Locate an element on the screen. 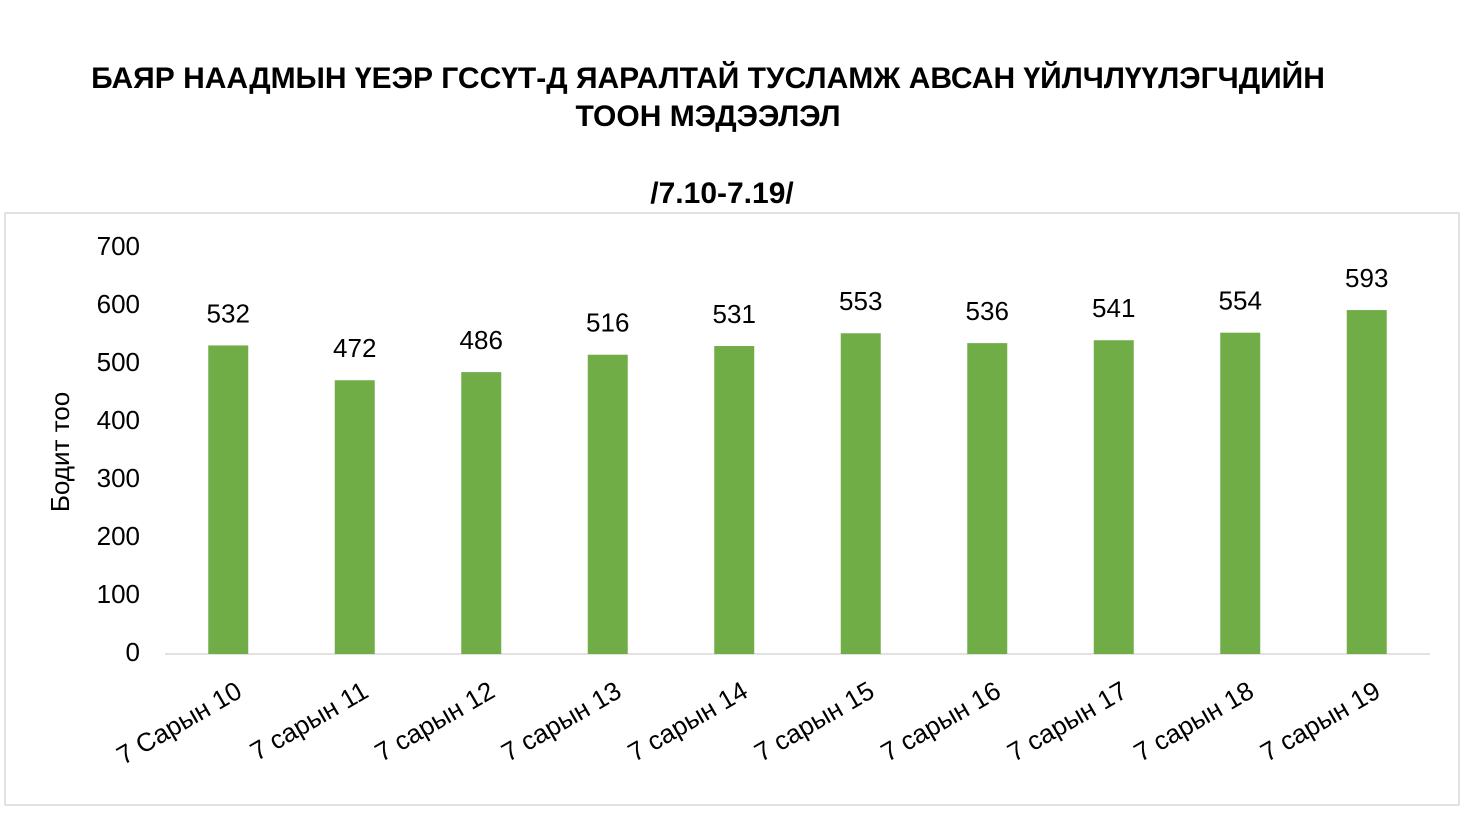 The width and height of the screenshot is (1465, 814). data-label: 541 is located at coordinates (1113, 308).